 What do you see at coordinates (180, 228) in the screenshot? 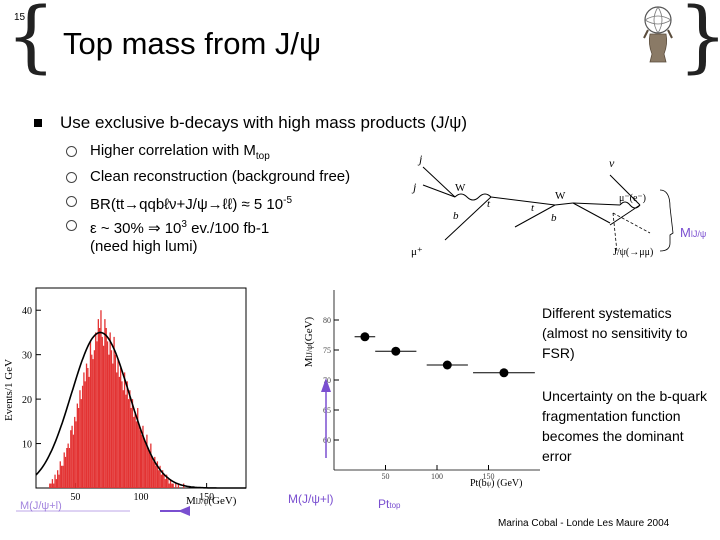
I see `sub-bullet-4: ε ~ 30% ⇒ 103 ev./100 fb-1` at bounding box center [180, 228].